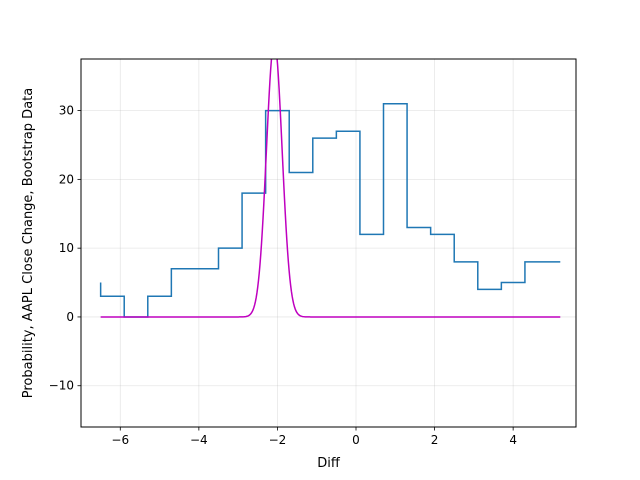 Image resolution: width=640 pixels, height=480 pixels. What do you see at coordinates (435, 440) in the screenshot?
I see `x-tick-label: 2` at bounding box center [435, 440].